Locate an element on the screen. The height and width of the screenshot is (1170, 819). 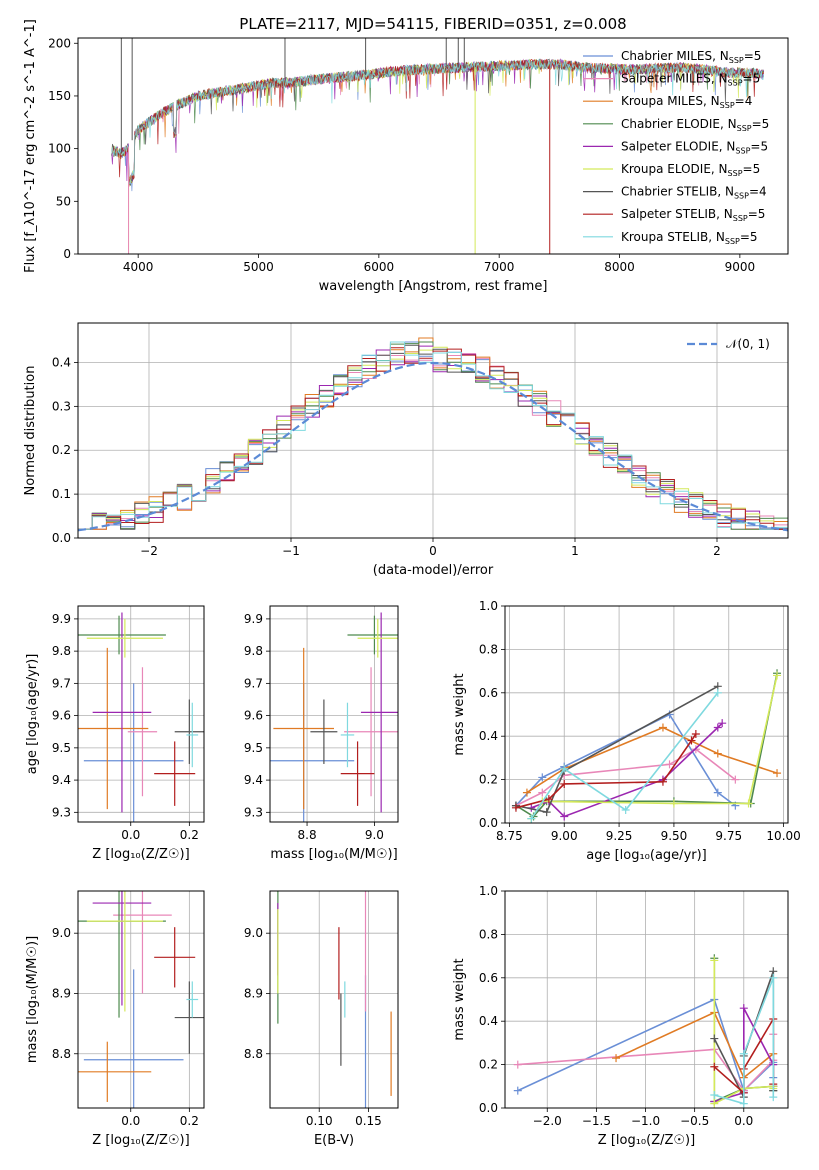
x-tick-label: 0 is located at coordinates (433, 551).